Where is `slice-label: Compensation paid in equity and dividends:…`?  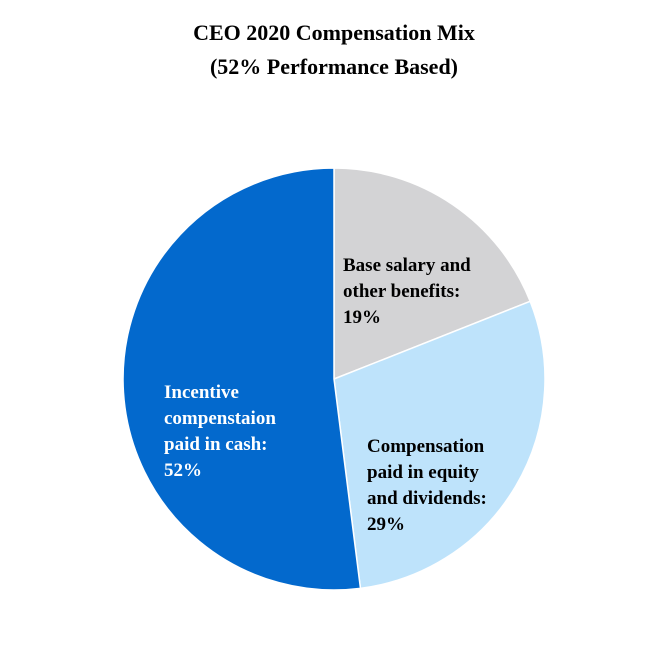
slice-label: Compensation paid in equity and dividends:… is located at coordinates (427, 485).